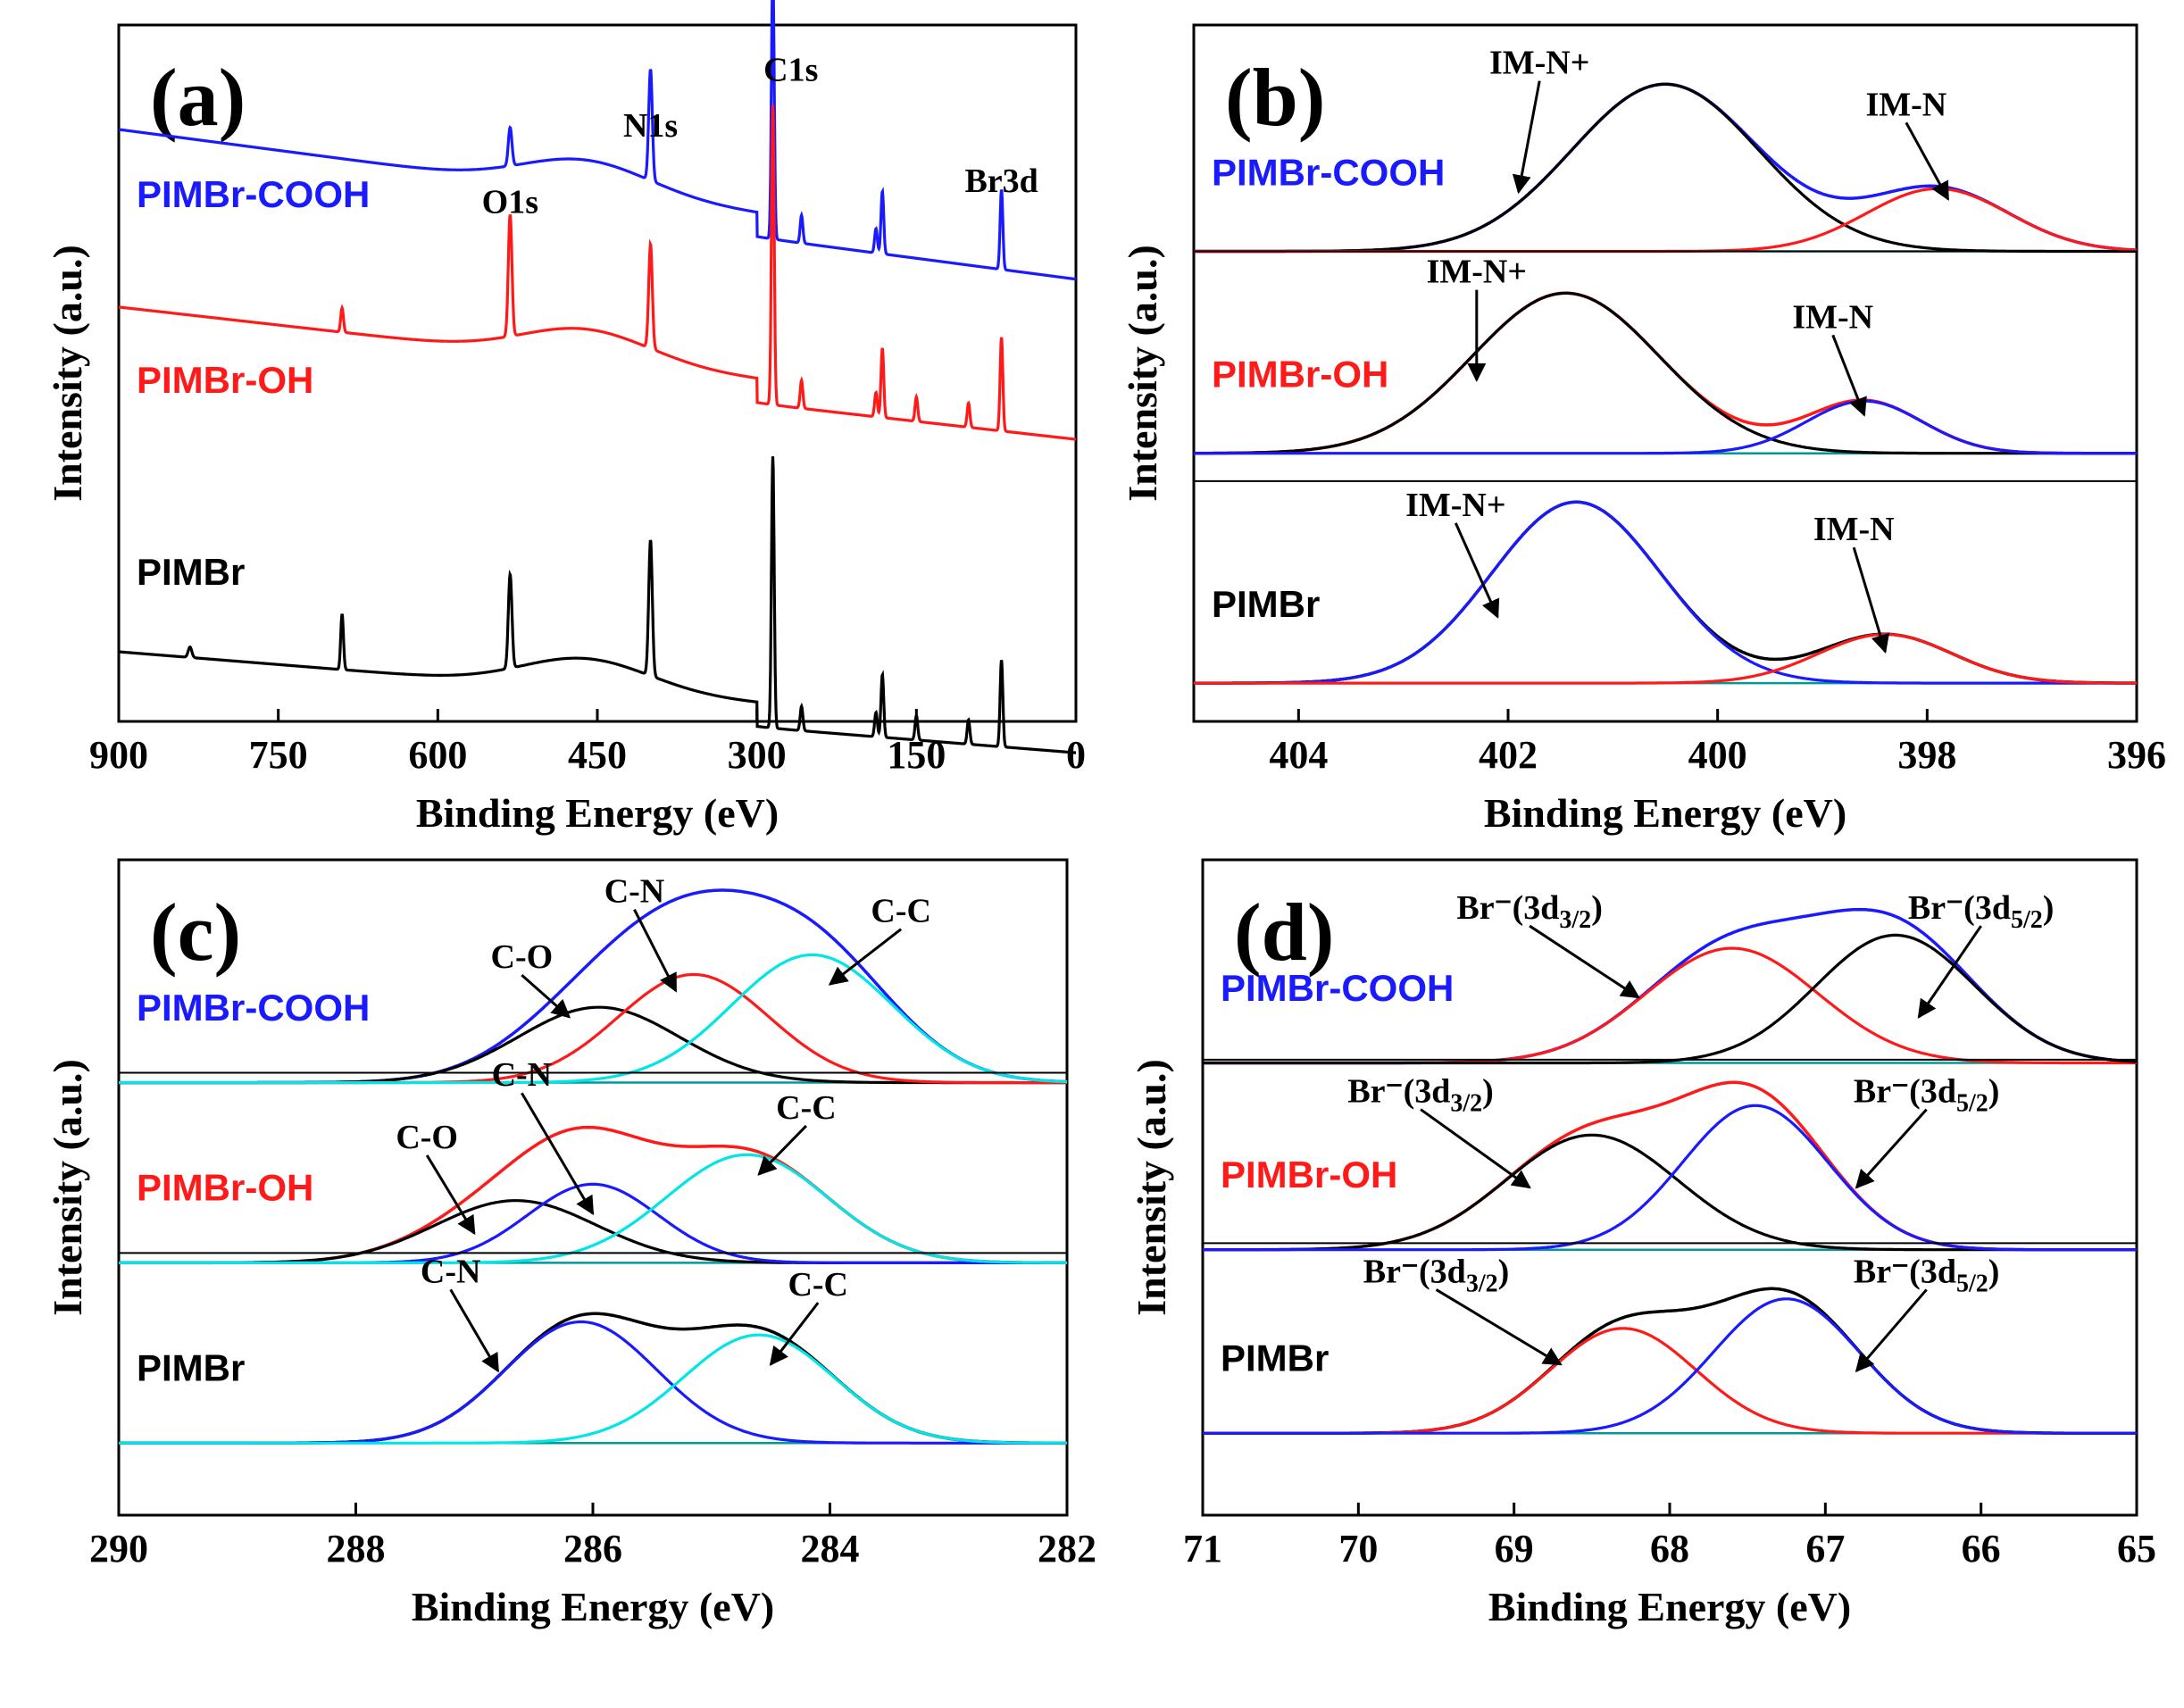 The image size is (2184, 1708). Describe the element at coordinates (1508, 755) in the screenshot. I see `x-tick-label: 402` at that location.